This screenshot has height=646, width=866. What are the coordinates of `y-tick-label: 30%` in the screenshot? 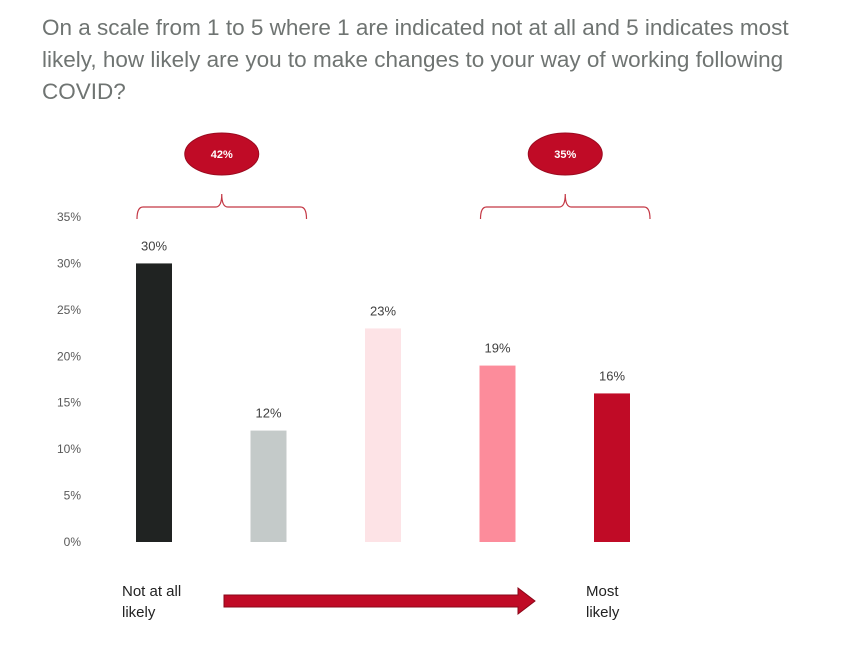 It's located at (69, 263).